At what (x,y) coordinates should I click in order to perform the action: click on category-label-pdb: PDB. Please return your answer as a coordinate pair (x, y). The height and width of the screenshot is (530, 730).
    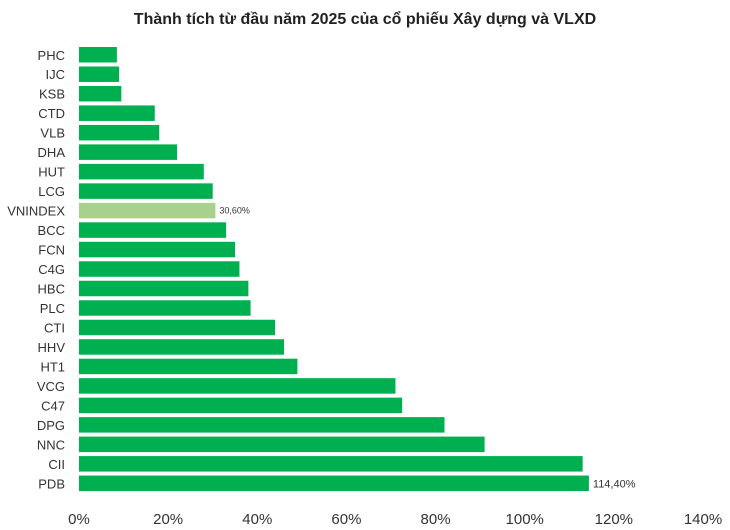
    Looking at the image, I should click on (51, 483).